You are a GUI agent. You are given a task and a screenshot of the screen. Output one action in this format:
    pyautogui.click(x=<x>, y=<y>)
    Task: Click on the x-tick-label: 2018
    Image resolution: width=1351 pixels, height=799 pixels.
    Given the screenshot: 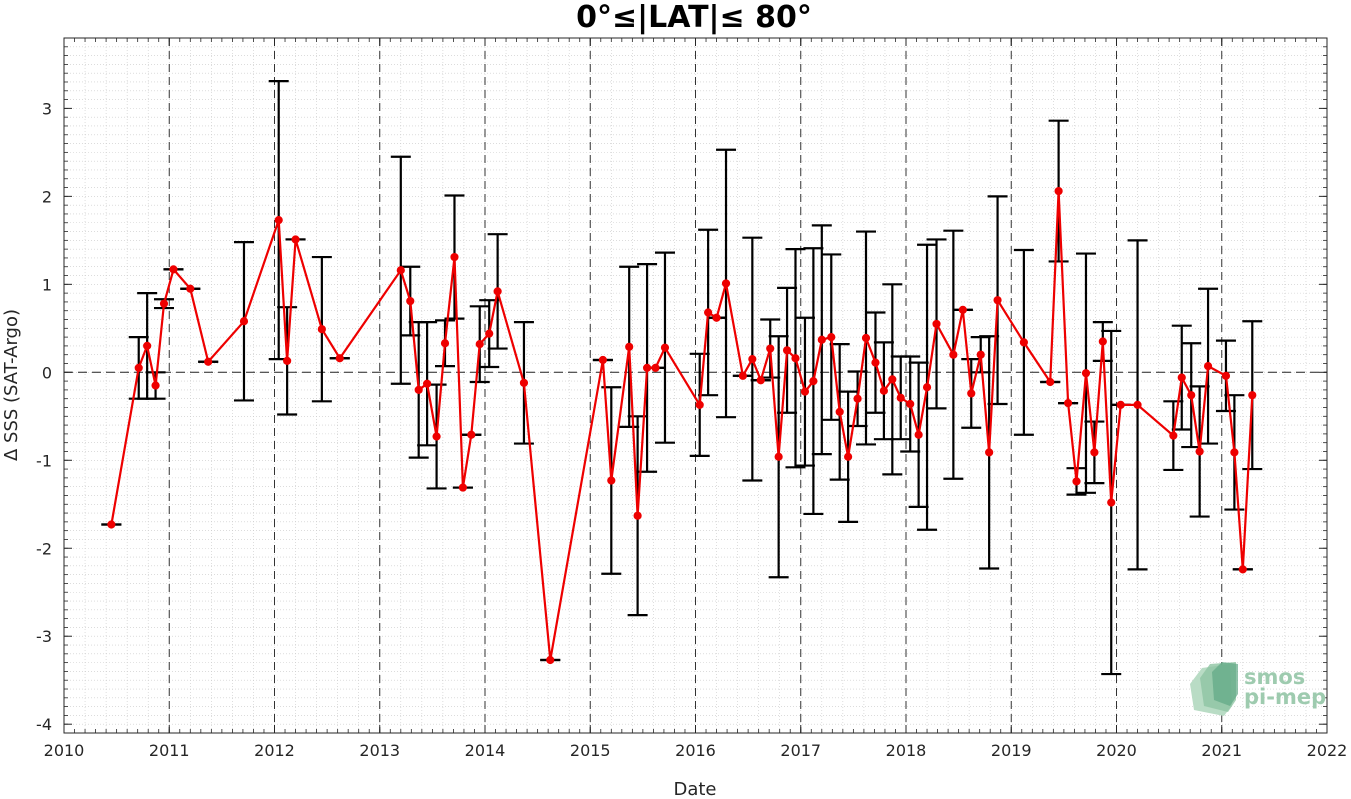 What is the action you would take?
    pyautogui.click(x=906, y=750)
    